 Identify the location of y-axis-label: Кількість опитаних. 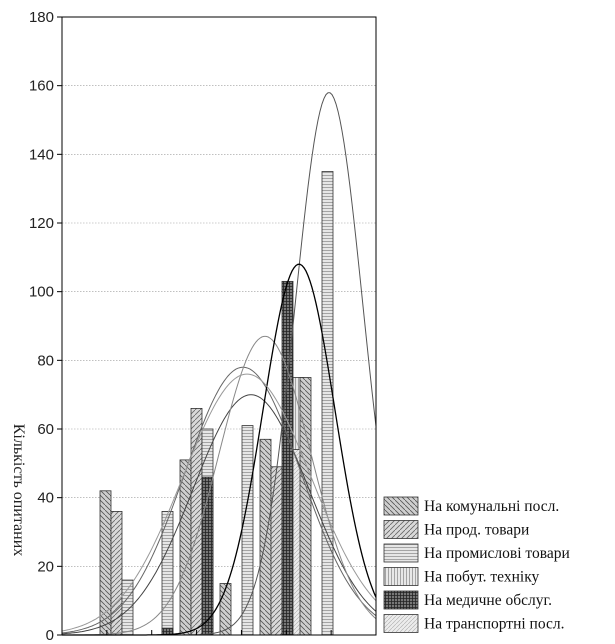
(18, 490).